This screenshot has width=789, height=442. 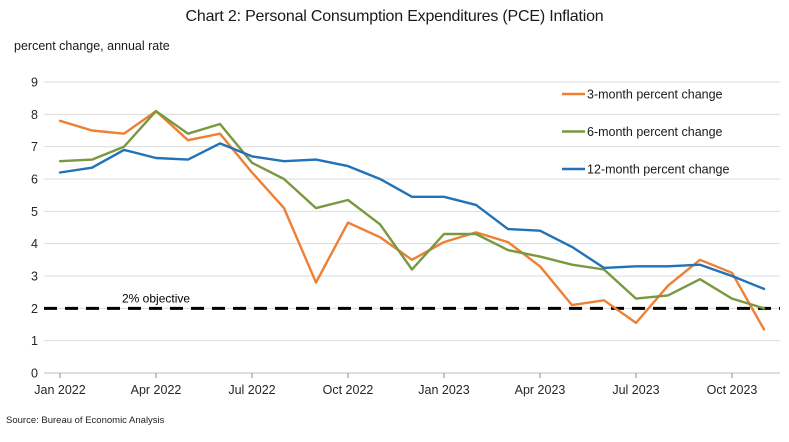 What do you see at coordinates (540, 390) in the screenshot?
I see `x-tick-label: Apr 2023` at bounding box center [540, 390].